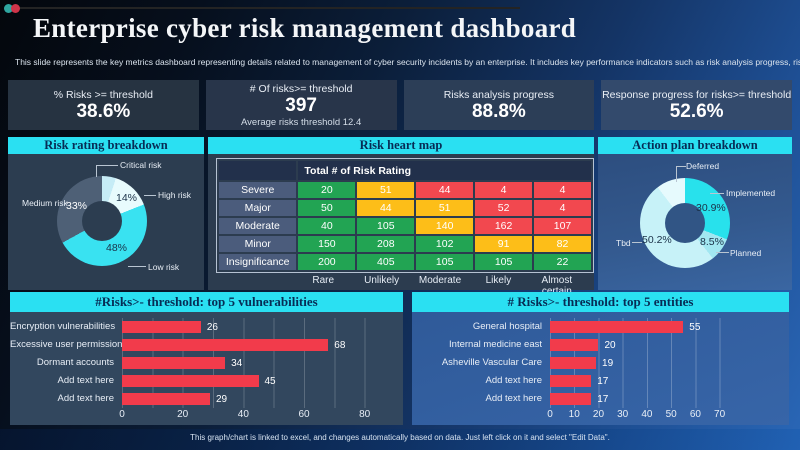  Describe the element at coordinates (258, 208) in the screenshot. I see `heatmap-row-label: Major` at that location.